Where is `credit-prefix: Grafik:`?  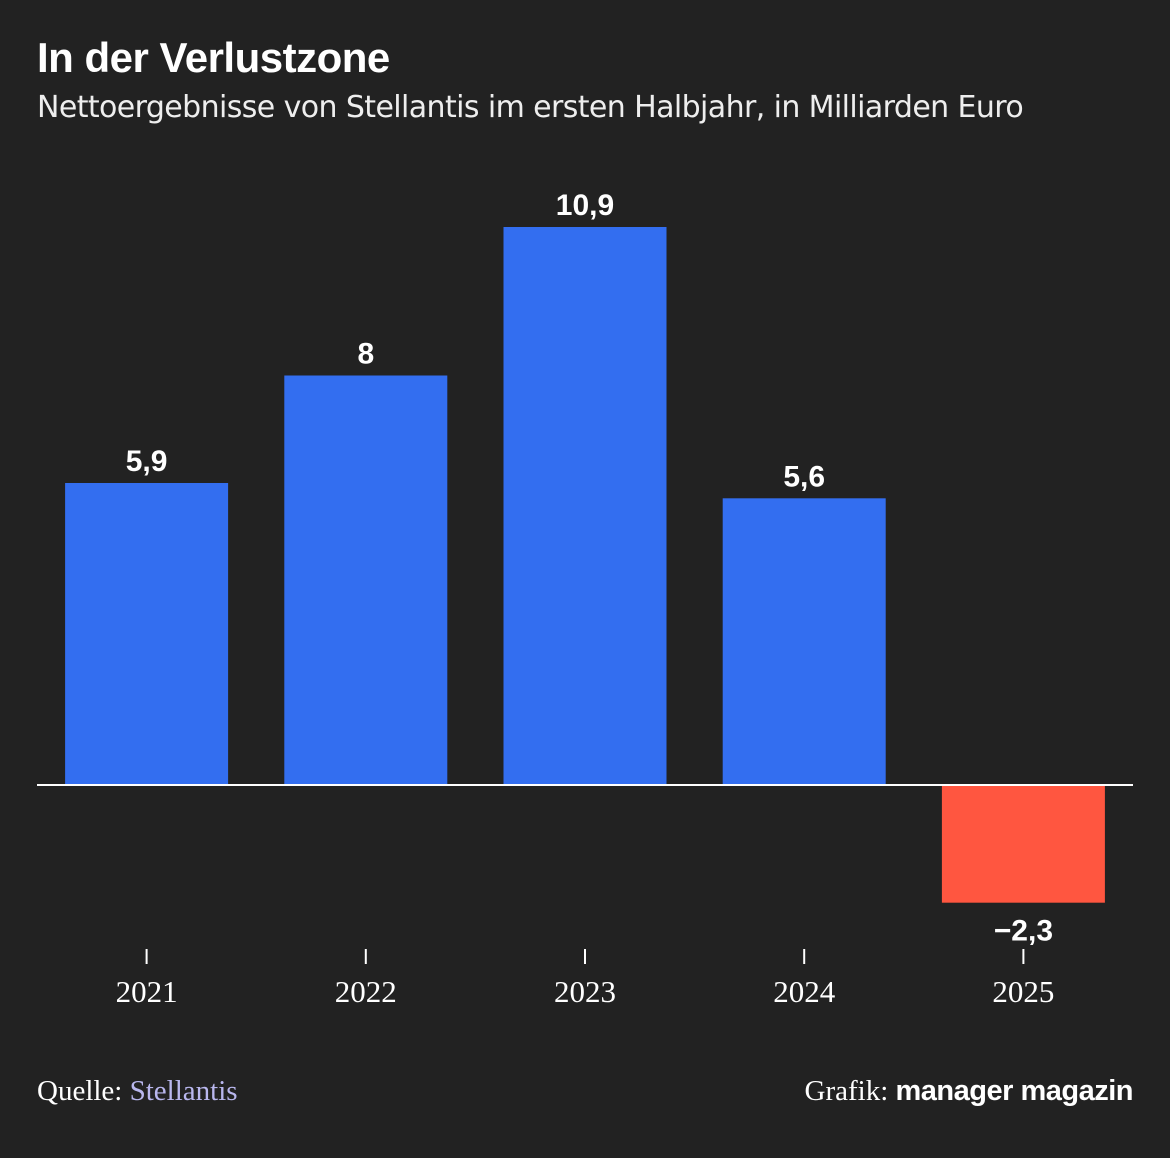 credit-prefix: Grafik: is located at coordinates (846, 1091).